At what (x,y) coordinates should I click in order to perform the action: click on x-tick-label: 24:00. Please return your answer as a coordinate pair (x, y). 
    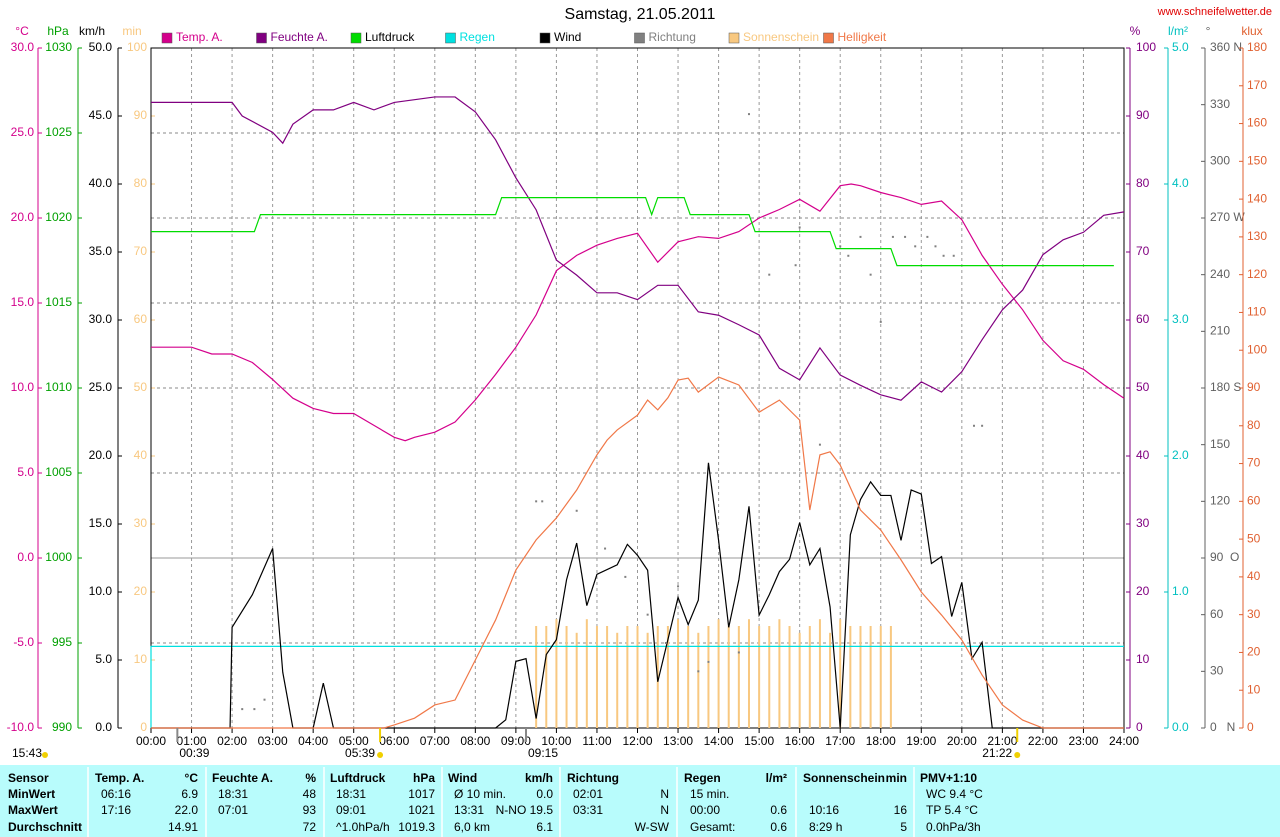
    Looking at the image, I should click on (1124, 741).